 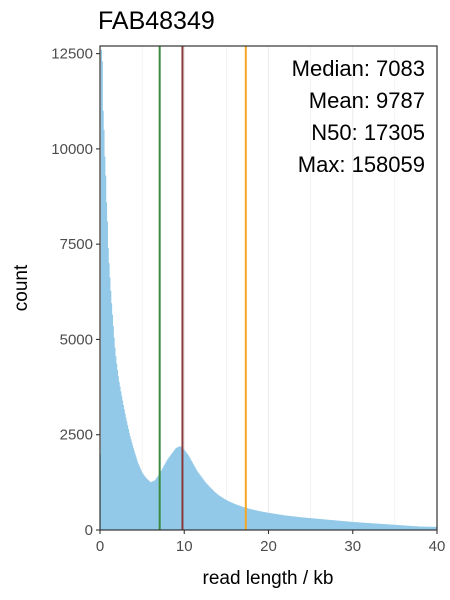 What do you see at coordinates (358, 68) in the screenshot?
I see `stat-annotation: Median: 7083` at bounding box center [358, 68].